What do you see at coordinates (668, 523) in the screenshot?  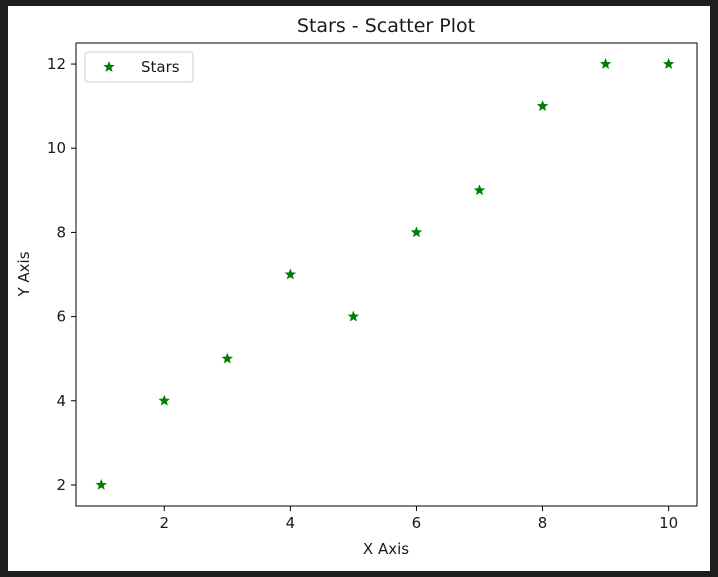 I see `x-tick-label: 10` at bounding box center [668, 523].